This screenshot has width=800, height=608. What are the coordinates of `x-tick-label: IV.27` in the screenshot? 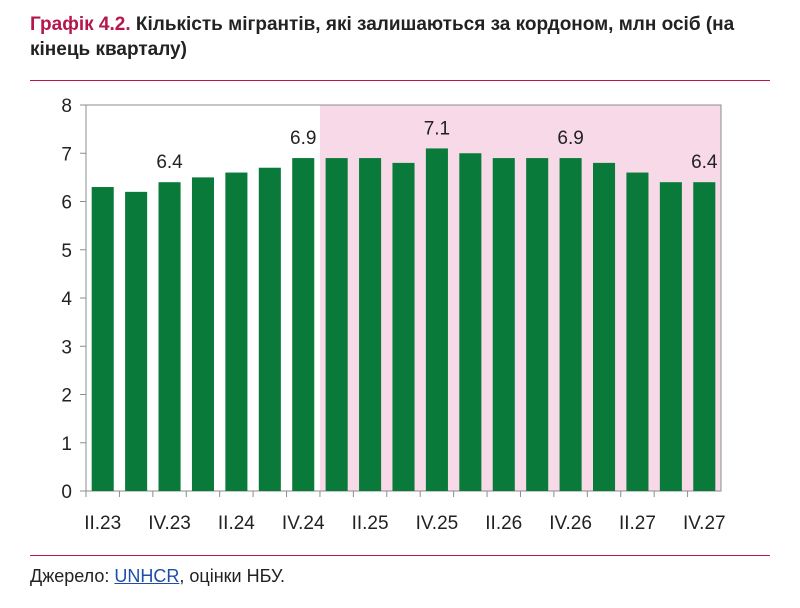 It's located at (704, 523).